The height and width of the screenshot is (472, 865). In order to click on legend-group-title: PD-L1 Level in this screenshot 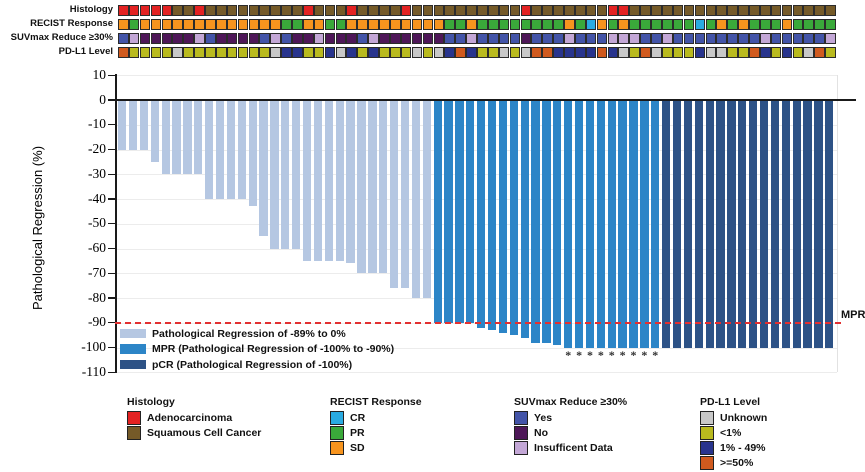, I will do `click(730, 402)`.